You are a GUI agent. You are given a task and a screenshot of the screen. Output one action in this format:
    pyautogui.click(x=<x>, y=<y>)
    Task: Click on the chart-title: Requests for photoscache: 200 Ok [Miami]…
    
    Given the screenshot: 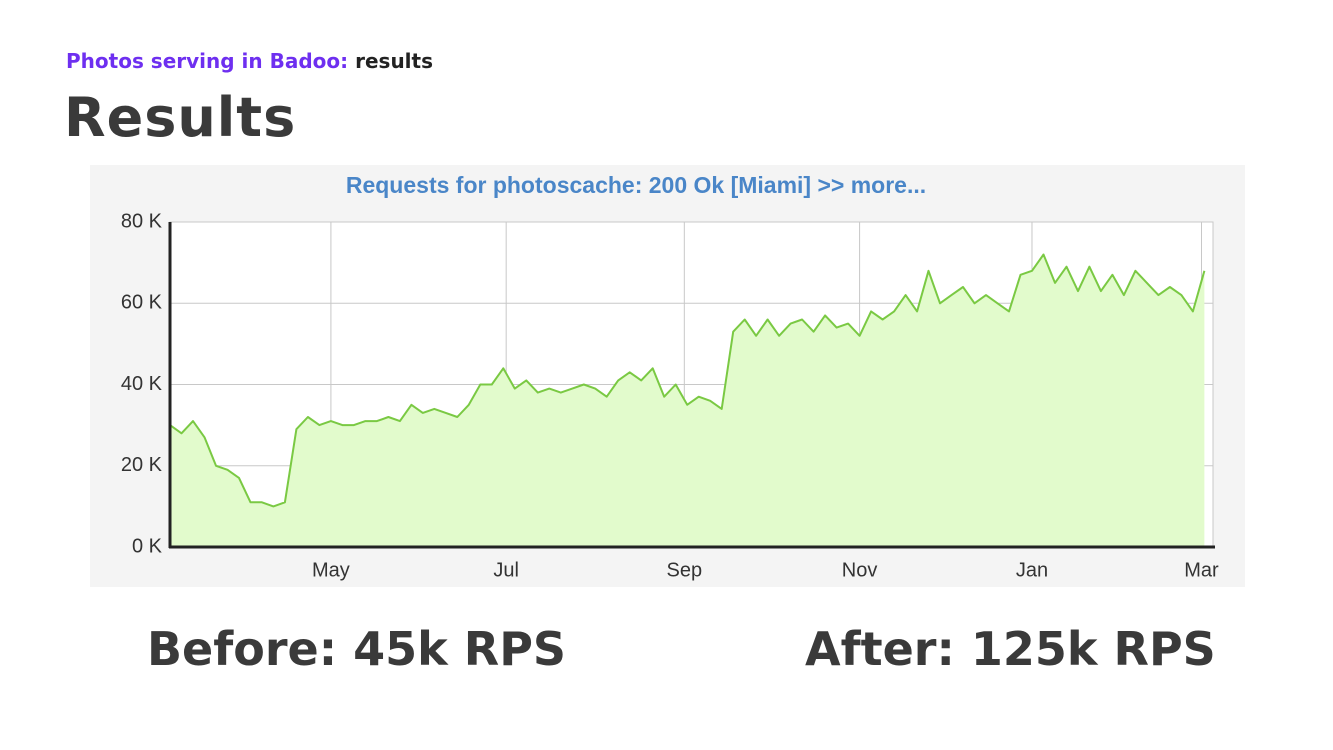 What is the action you would take?
    pyautogui.click(x=636, y=185)
    